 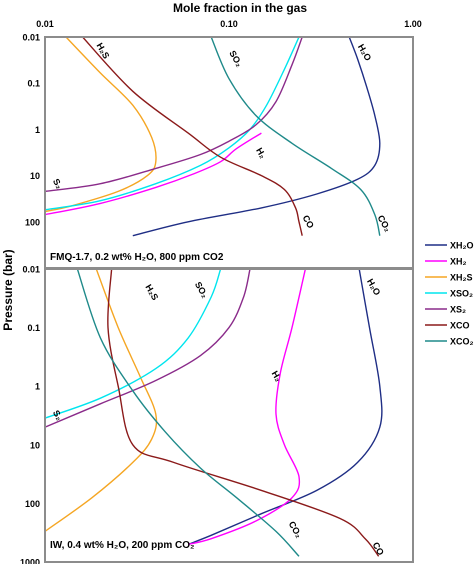 I want to click on legend-label: XCO, so click(x=460, y=326).